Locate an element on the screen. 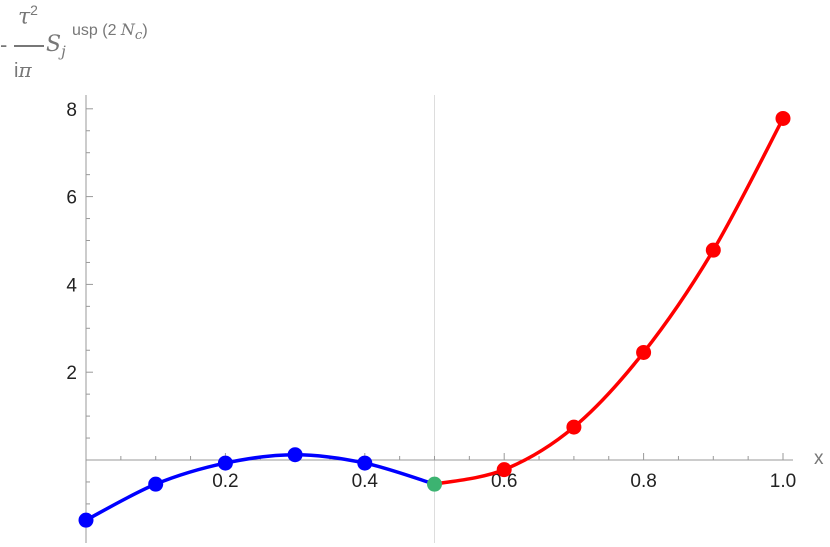 The image size is (830, 547). x-axis-label: x is located at coordinates (819, 458).